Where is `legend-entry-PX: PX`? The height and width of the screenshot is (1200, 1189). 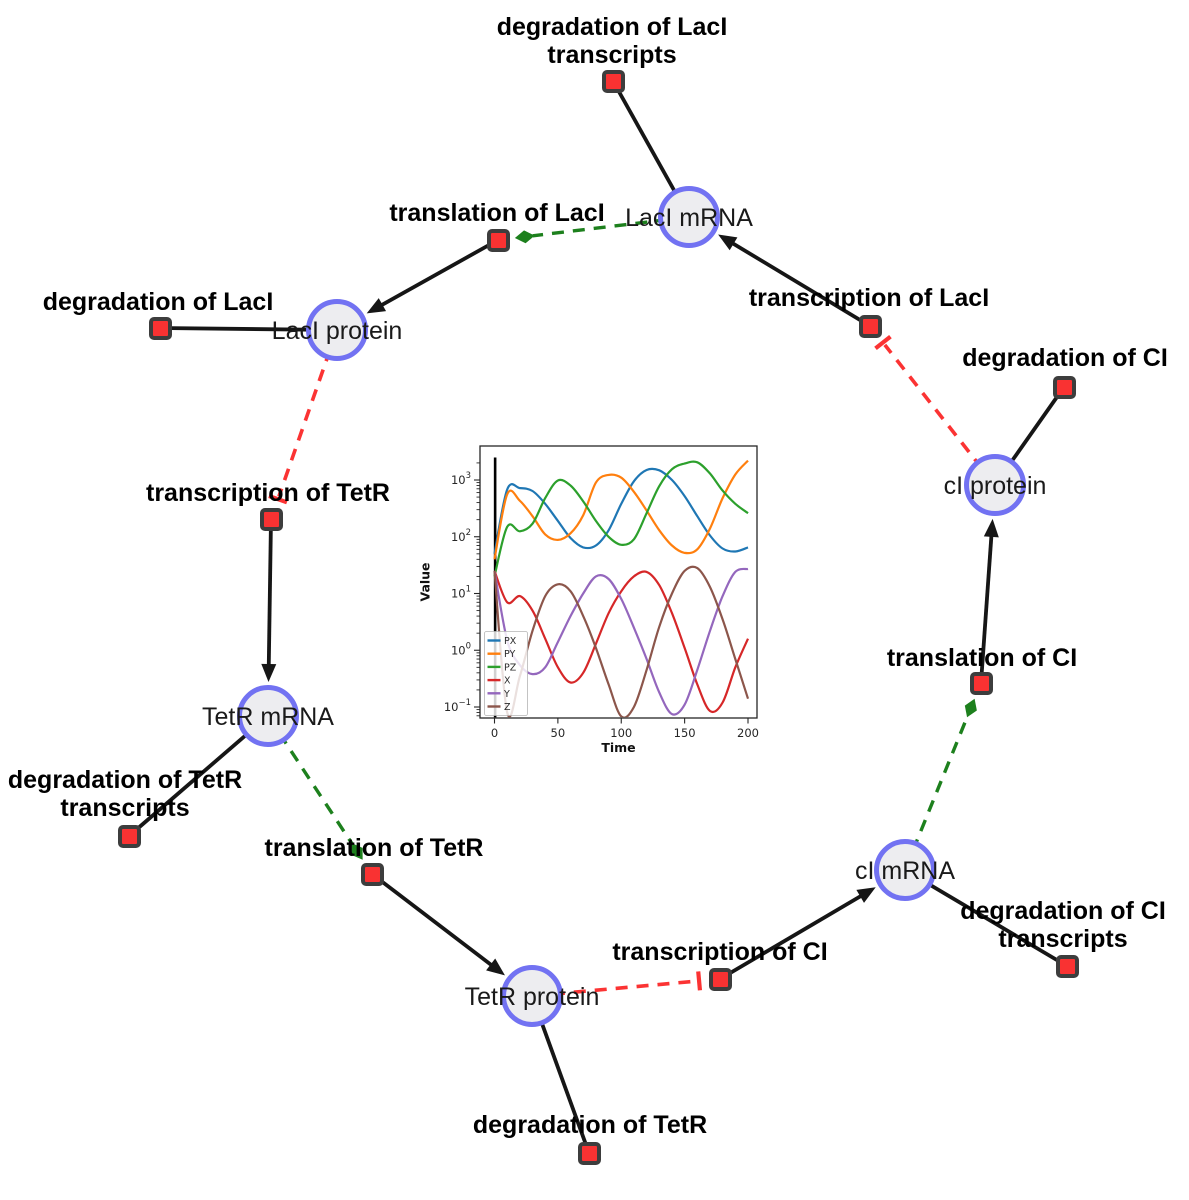 legend-entry-PX: PX is located at coordinates (510, 641).